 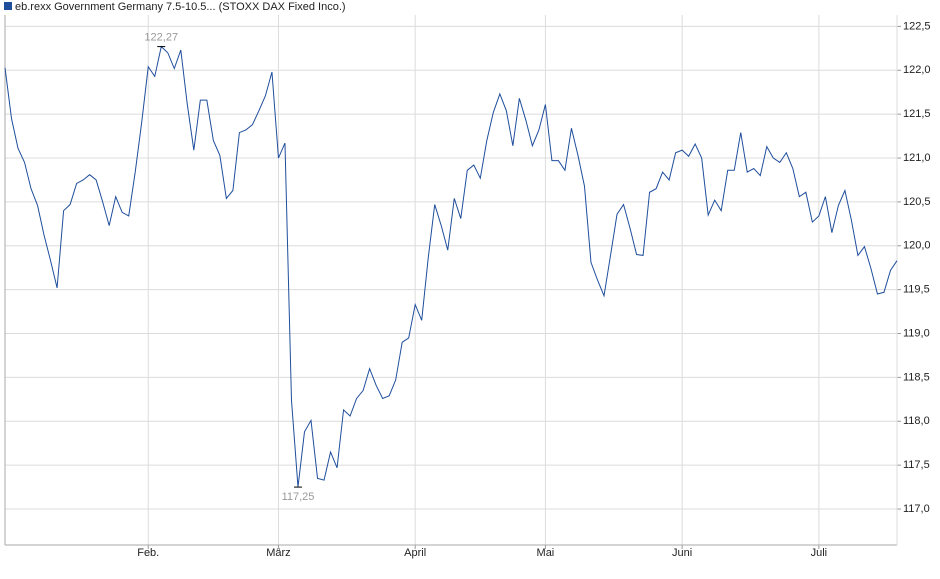 I want to click on y-tick-label: 117,0, so click(x=916, y=509).